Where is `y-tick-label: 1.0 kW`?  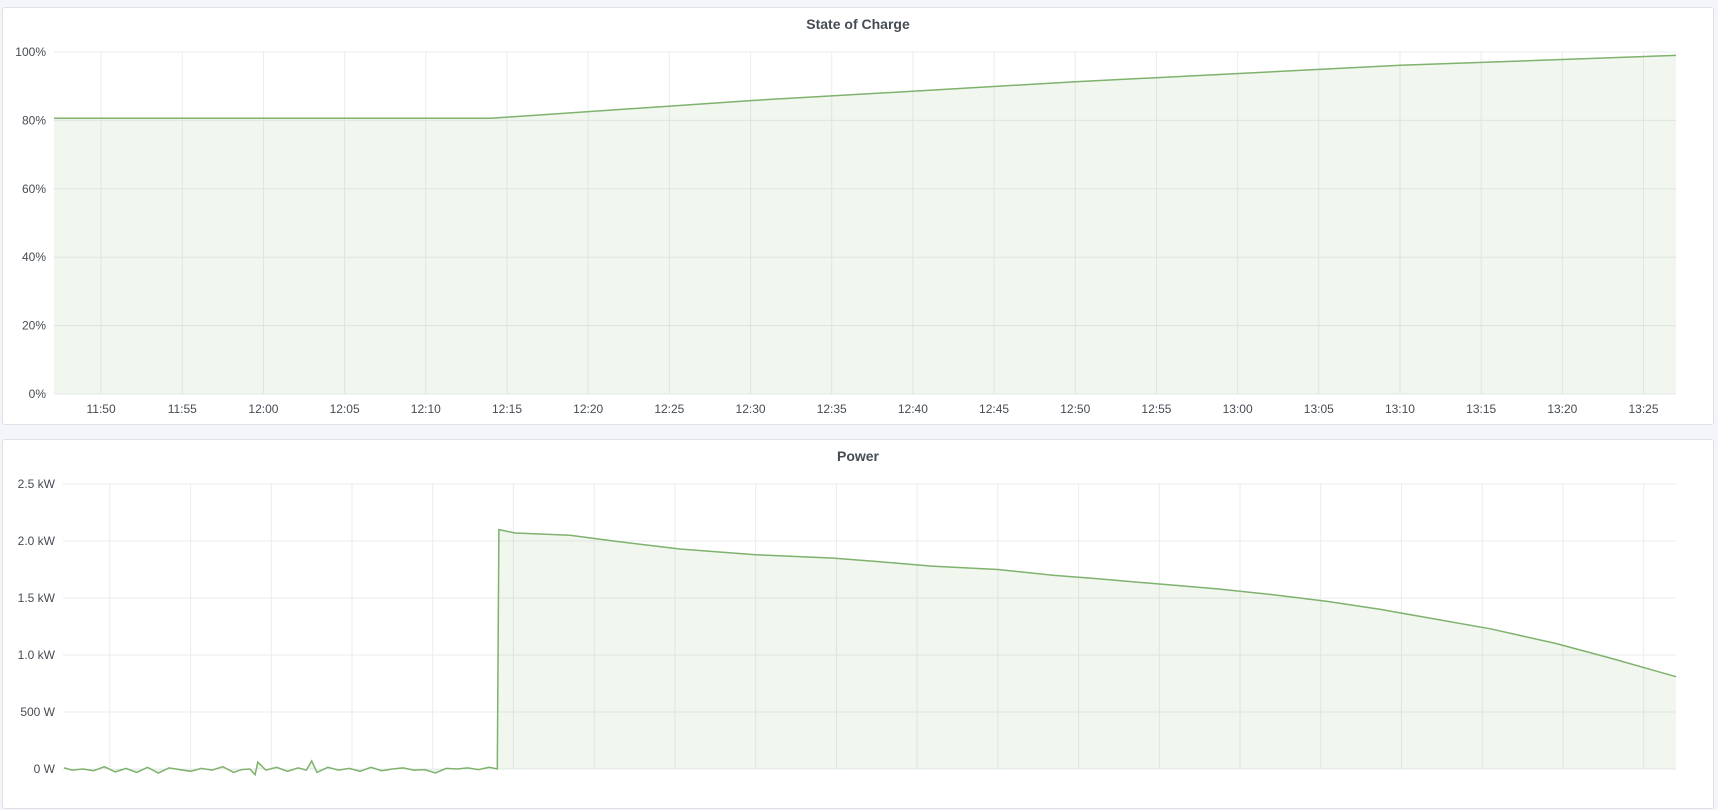 y-tick-label: 1.0 kW is located at coordinates (37, 655).